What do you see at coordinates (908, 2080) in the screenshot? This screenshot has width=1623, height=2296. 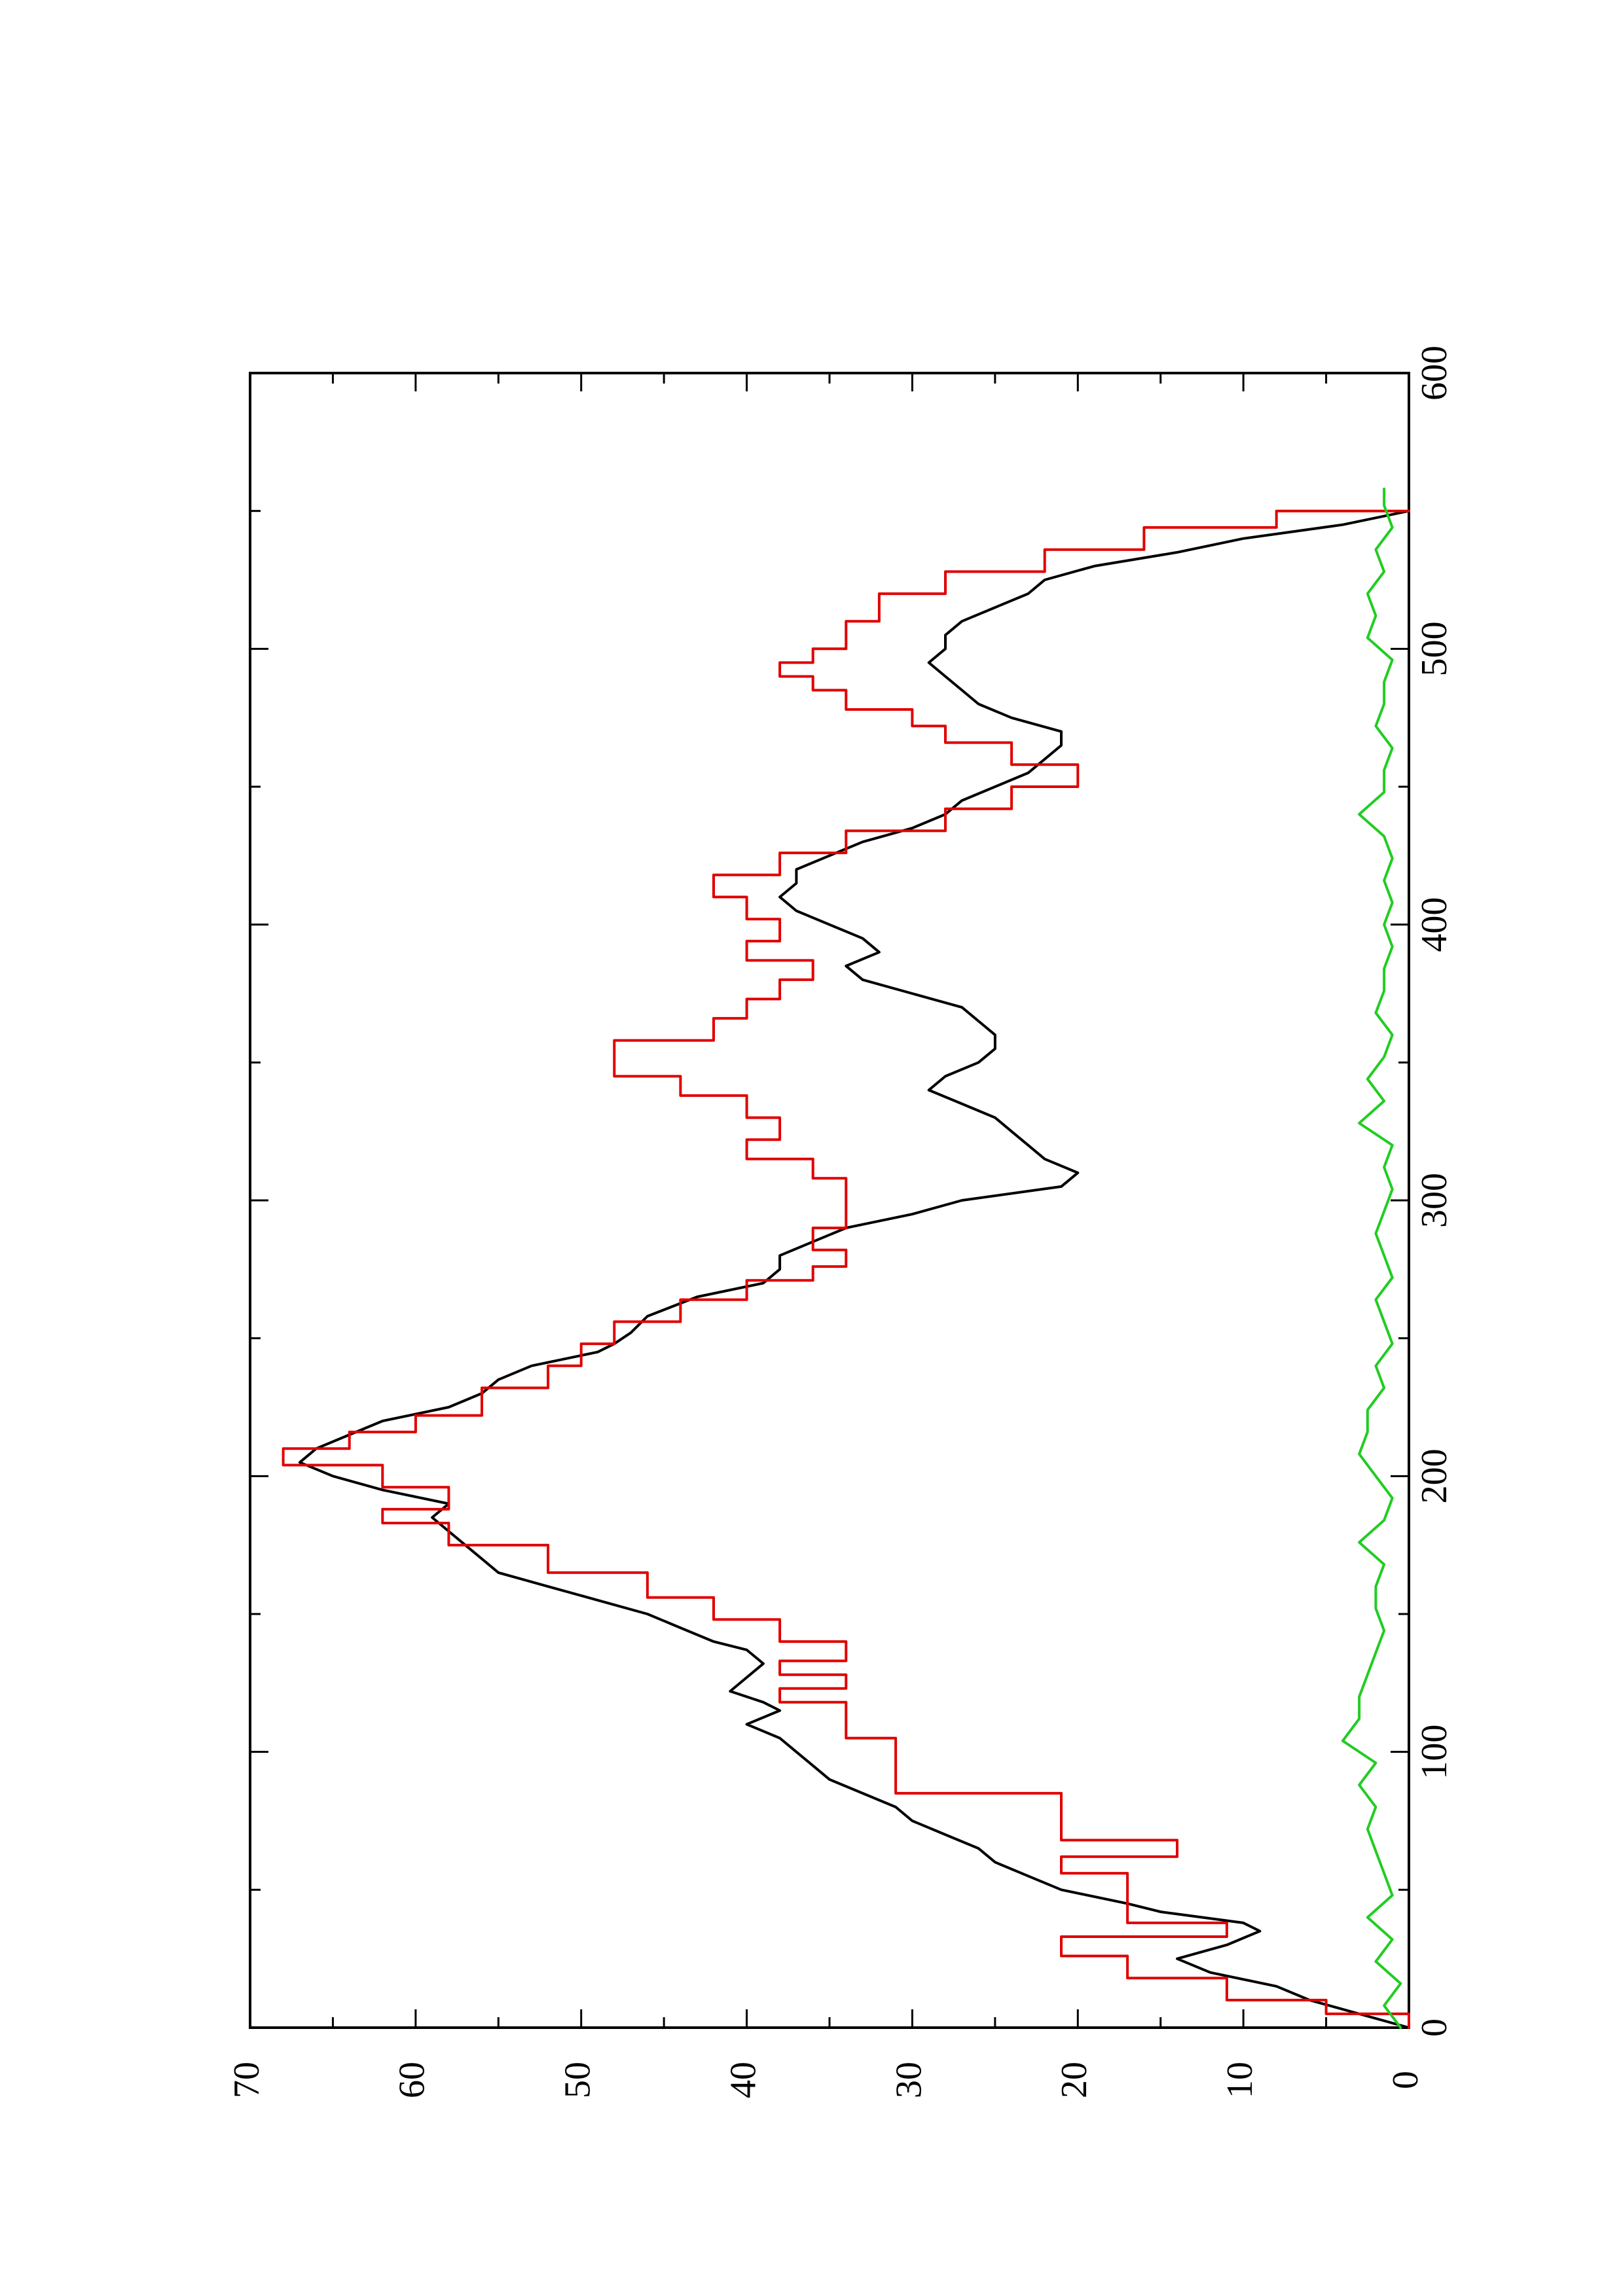 I see `y-tick-label: 30` at bounding box center [908, 2080].